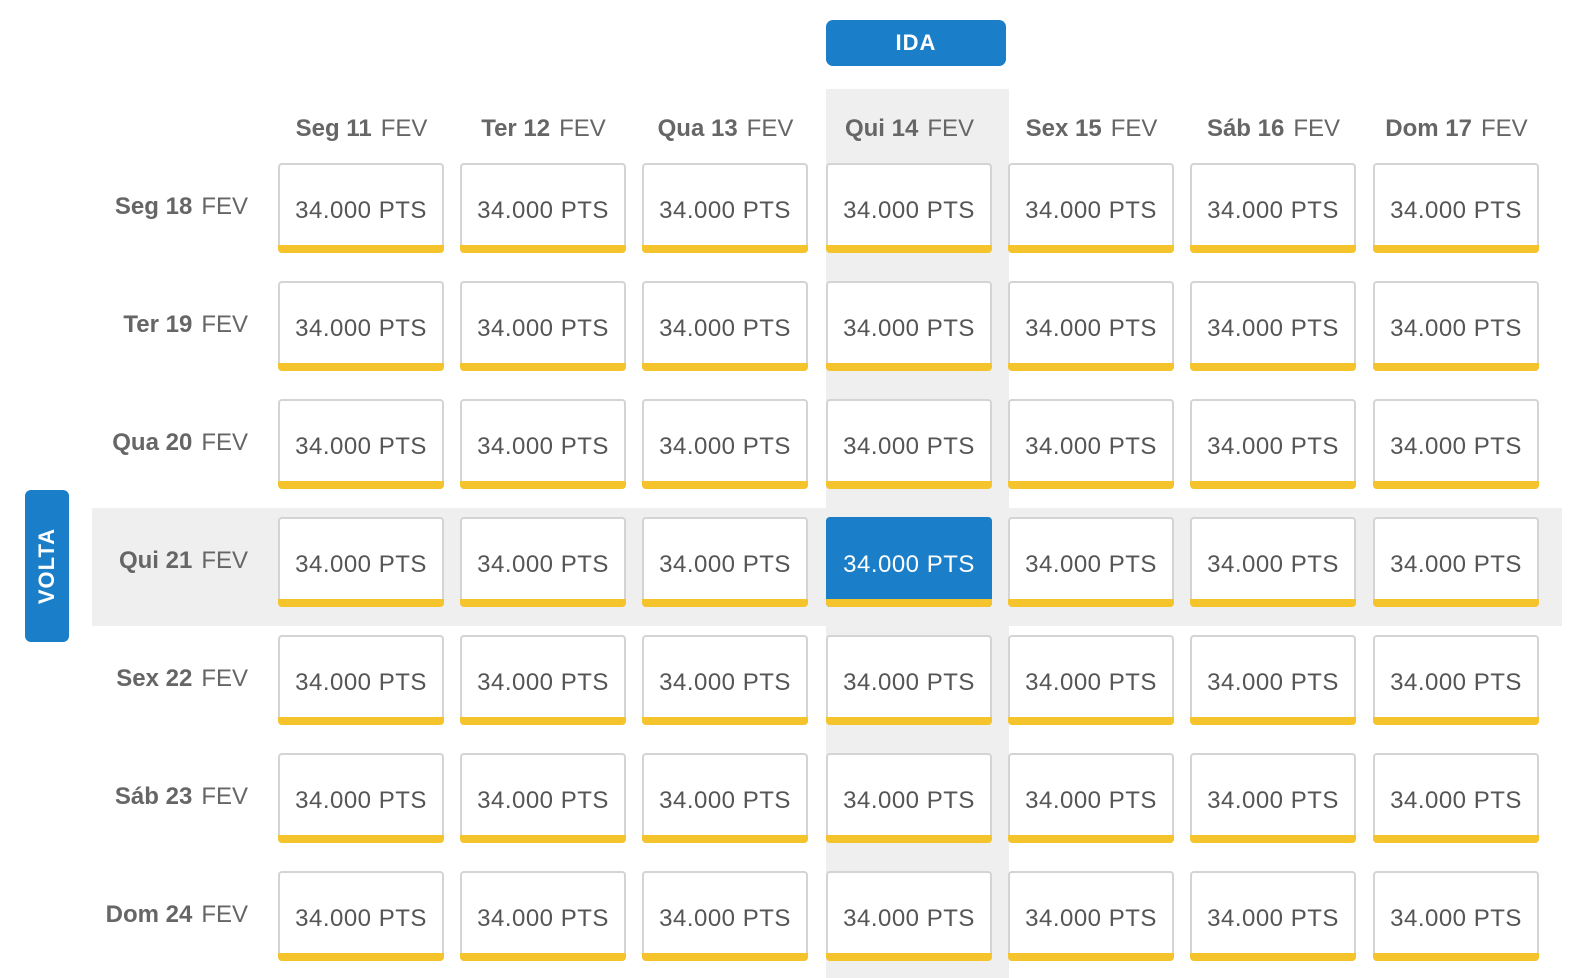 Image resolution: width=1580 pixels, height=978 pixels. I want to click on return-date-header: Ter 19 FEV, so click(168, 325).